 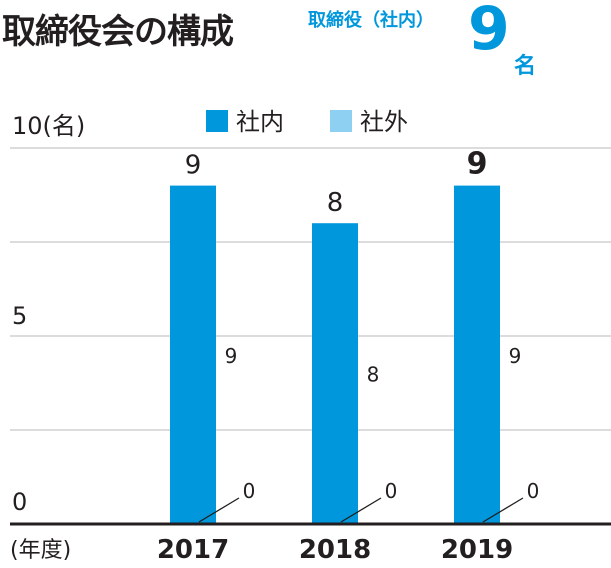 What do you see at coordinates (371, 20) in the screenshot?
I see `summary-label: 取締役（社内）` at bounding box center [371, 20].